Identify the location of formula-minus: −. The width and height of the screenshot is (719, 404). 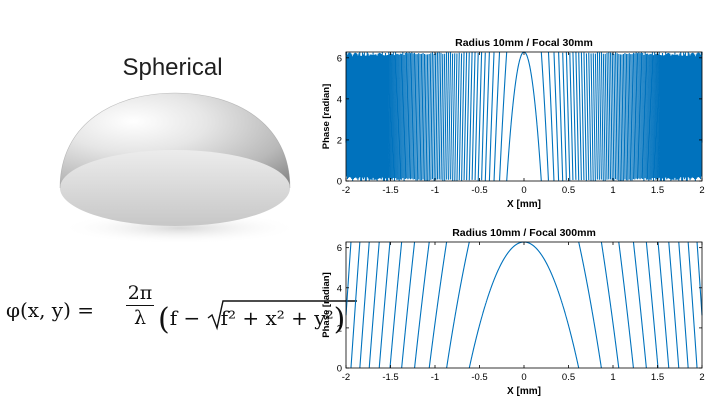
(192, 318).